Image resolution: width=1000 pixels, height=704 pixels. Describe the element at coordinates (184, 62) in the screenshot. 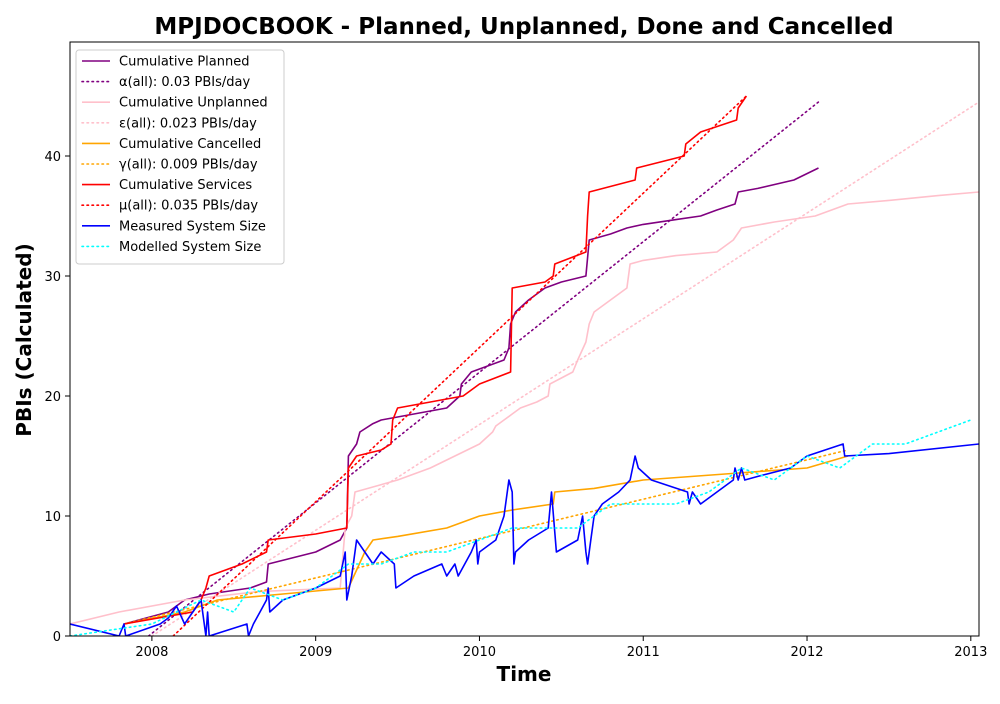

I see `series-1-legend-label: Cumulative Planned` at that location.